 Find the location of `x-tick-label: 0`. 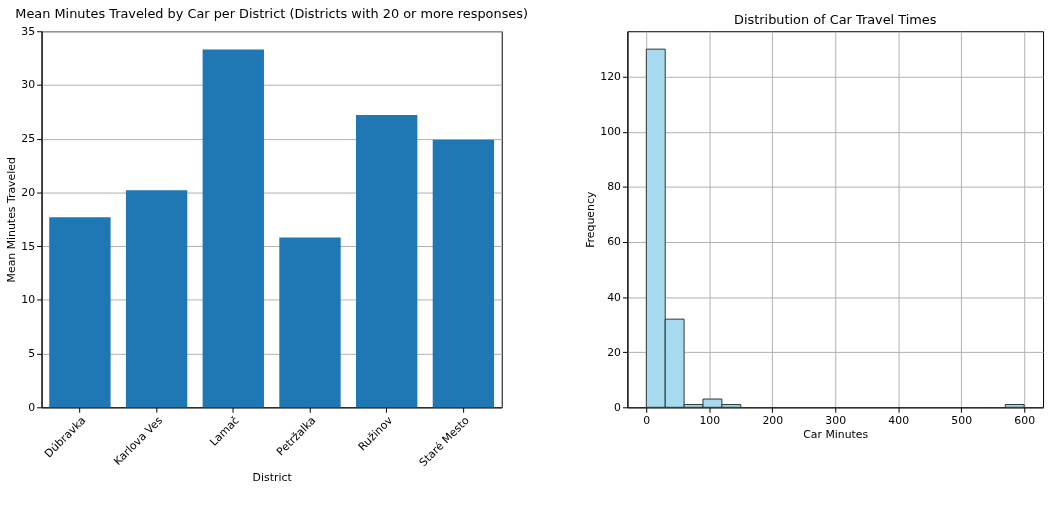

x-tick-label: 0 is located at coordinates (647, 420).